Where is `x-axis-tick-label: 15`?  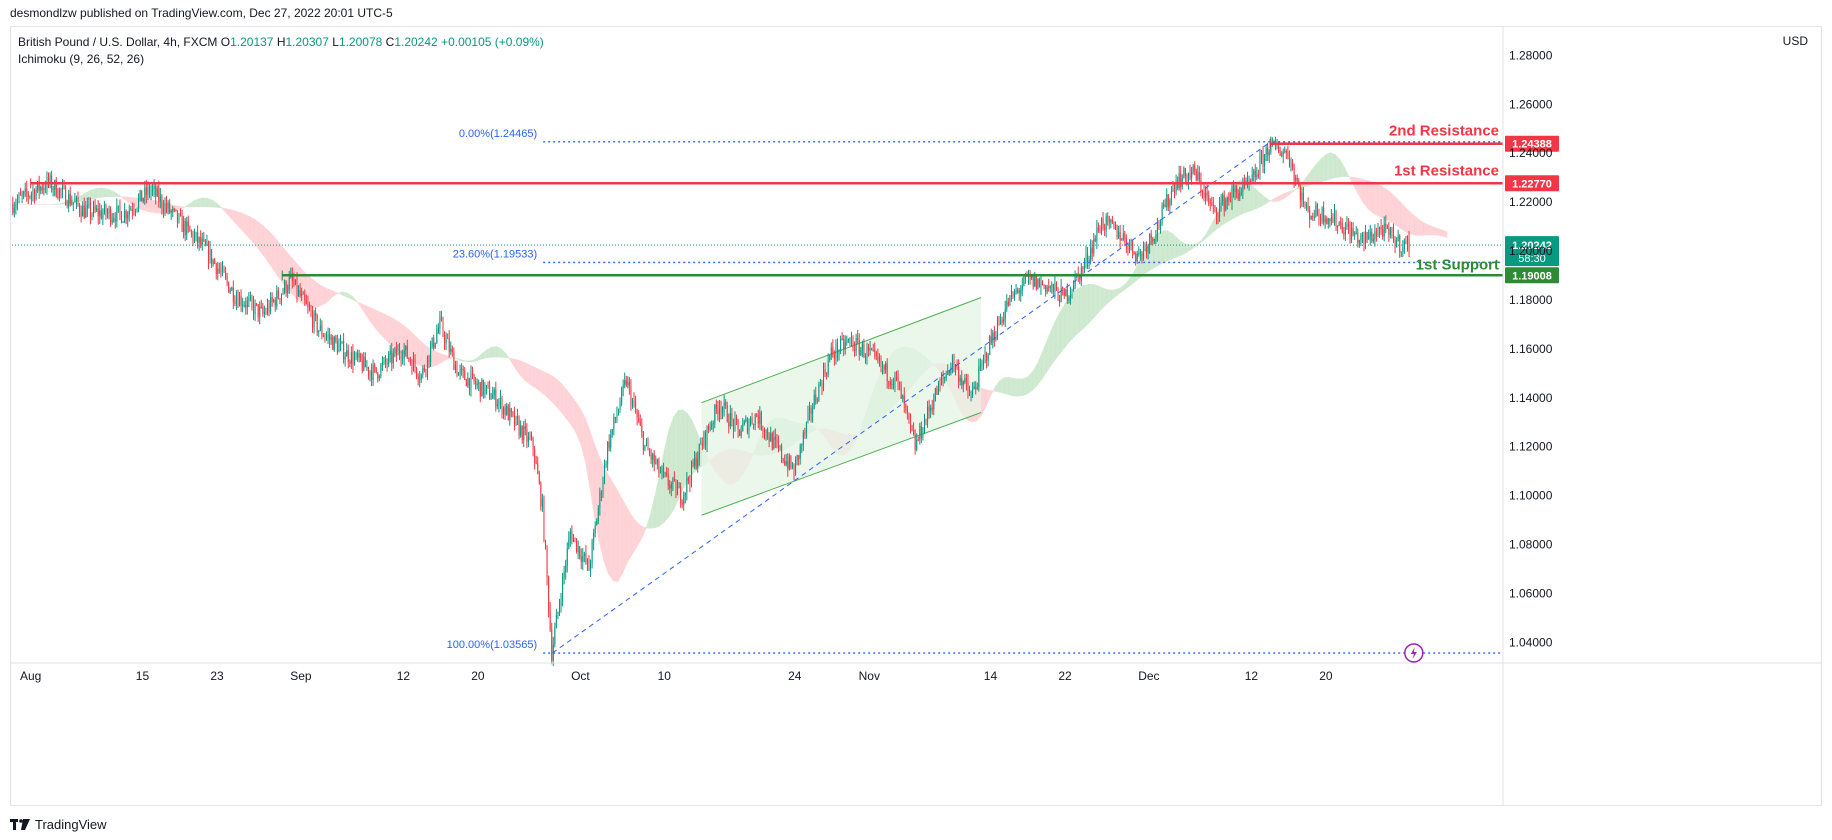 x-axis-tick-label: 15 is located at coordinates (143, 676).